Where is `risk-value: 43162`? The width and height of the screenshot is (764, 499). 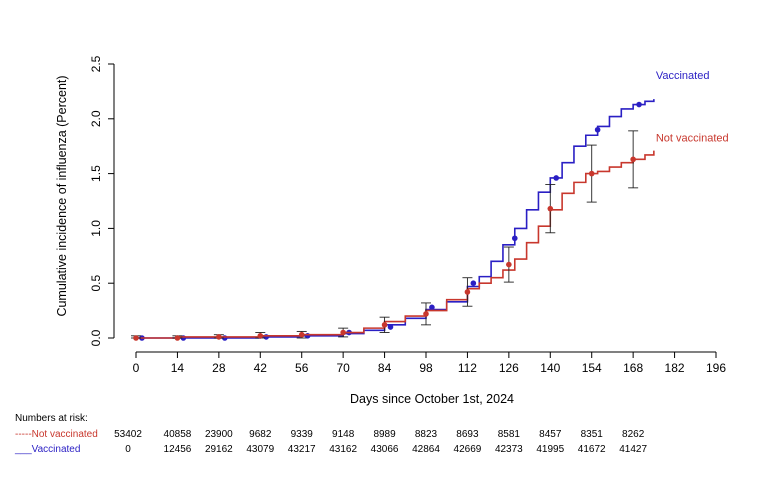
risk-value: 43162 is located at coordinates (343, 449).